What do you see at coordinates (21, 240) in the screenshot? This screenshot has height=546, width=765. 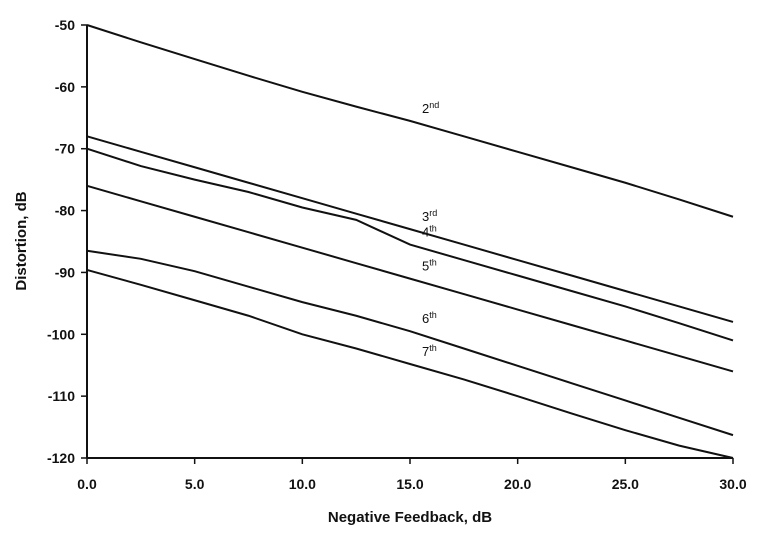 I see `y-axis-title: Distortion, dB` at bounding box center [21, 240].